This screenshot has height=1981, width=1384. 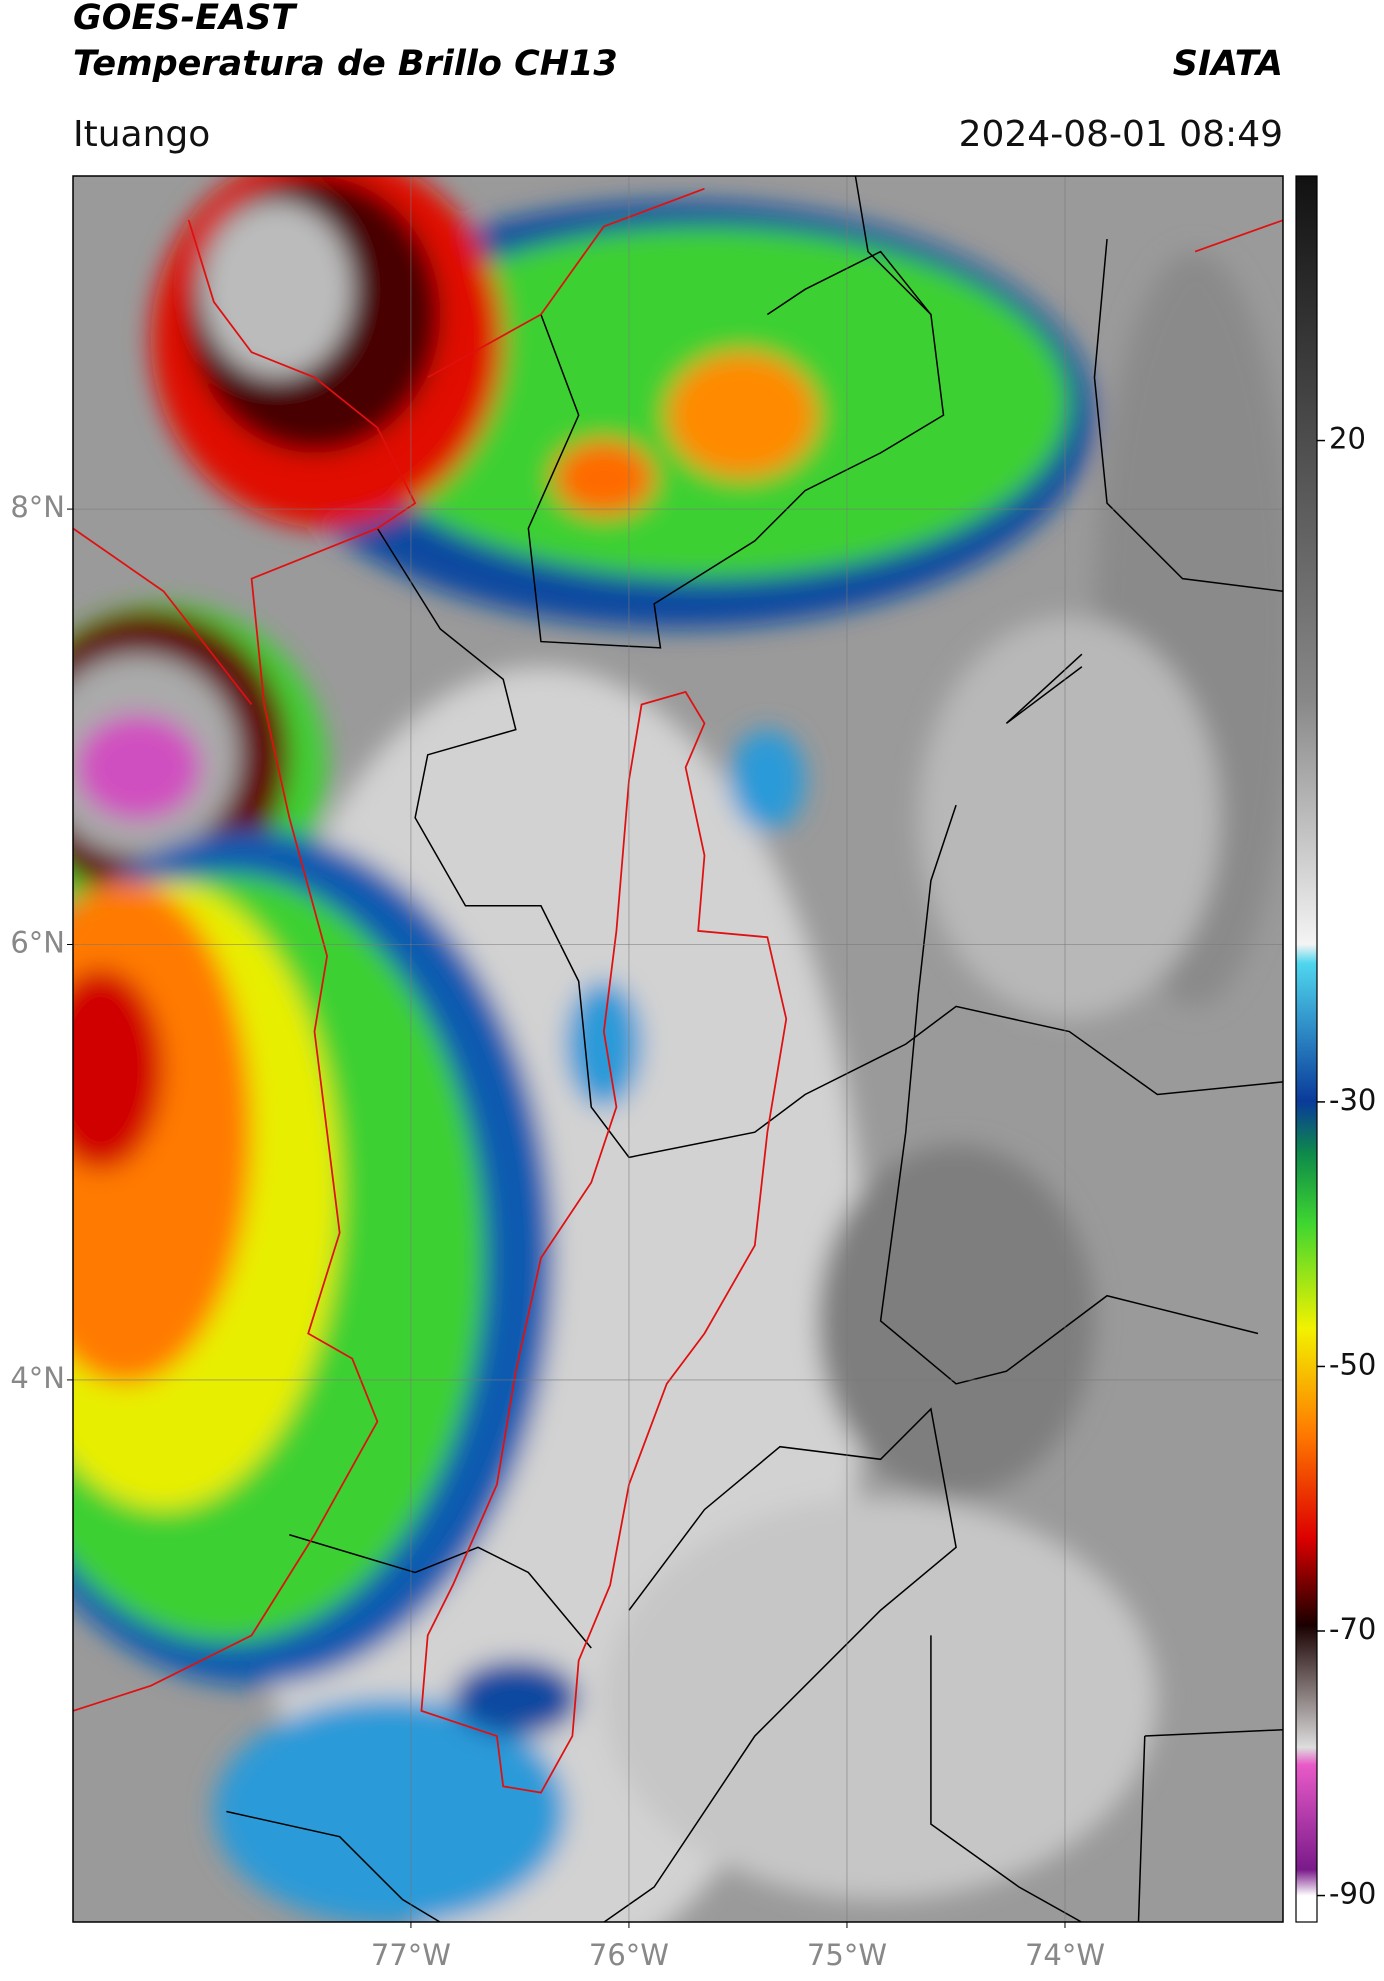 What do you see at coordinates (1347, 439) in the screenshot?
I see `colorbar-tick-label: 20` at bounding box center [1347, 439].